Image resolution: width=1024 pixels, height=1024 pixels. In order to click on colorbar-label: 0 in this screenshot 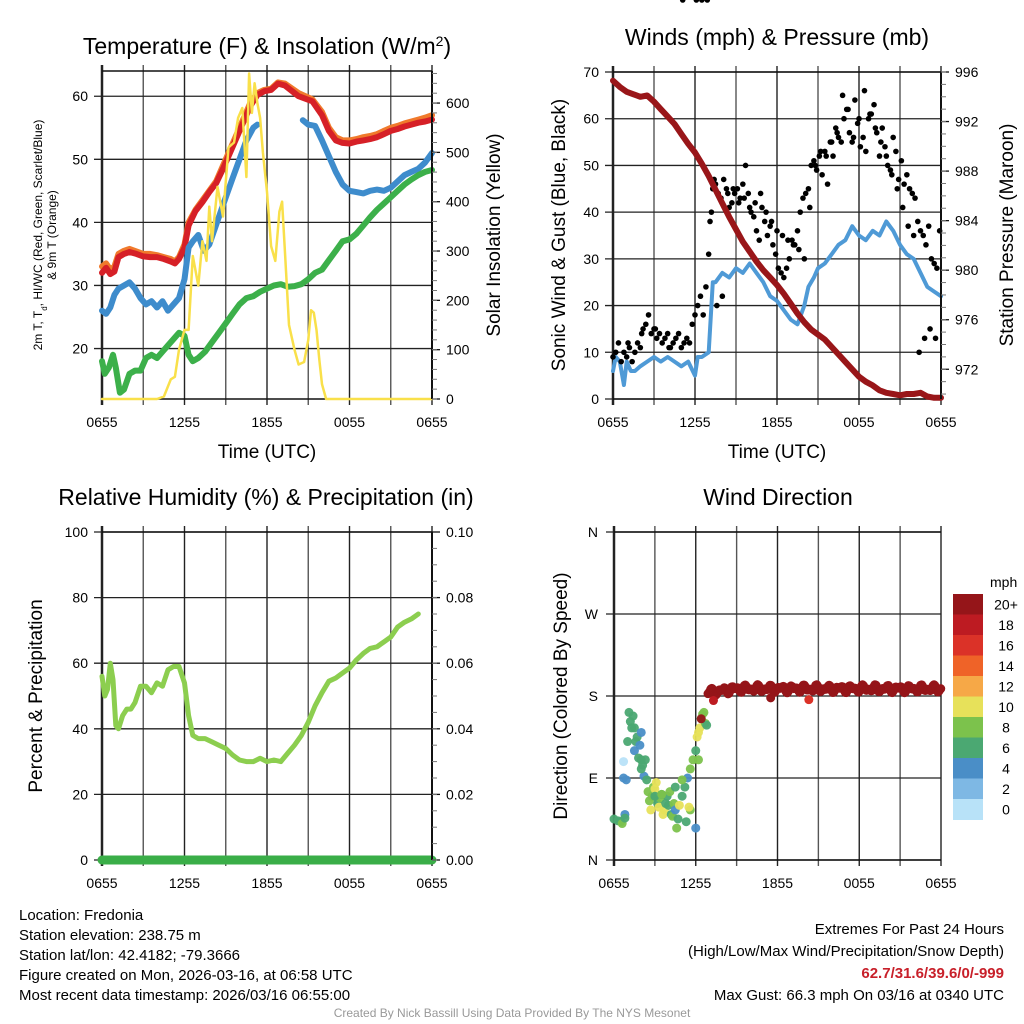, I will do `click(1006, 809)`.